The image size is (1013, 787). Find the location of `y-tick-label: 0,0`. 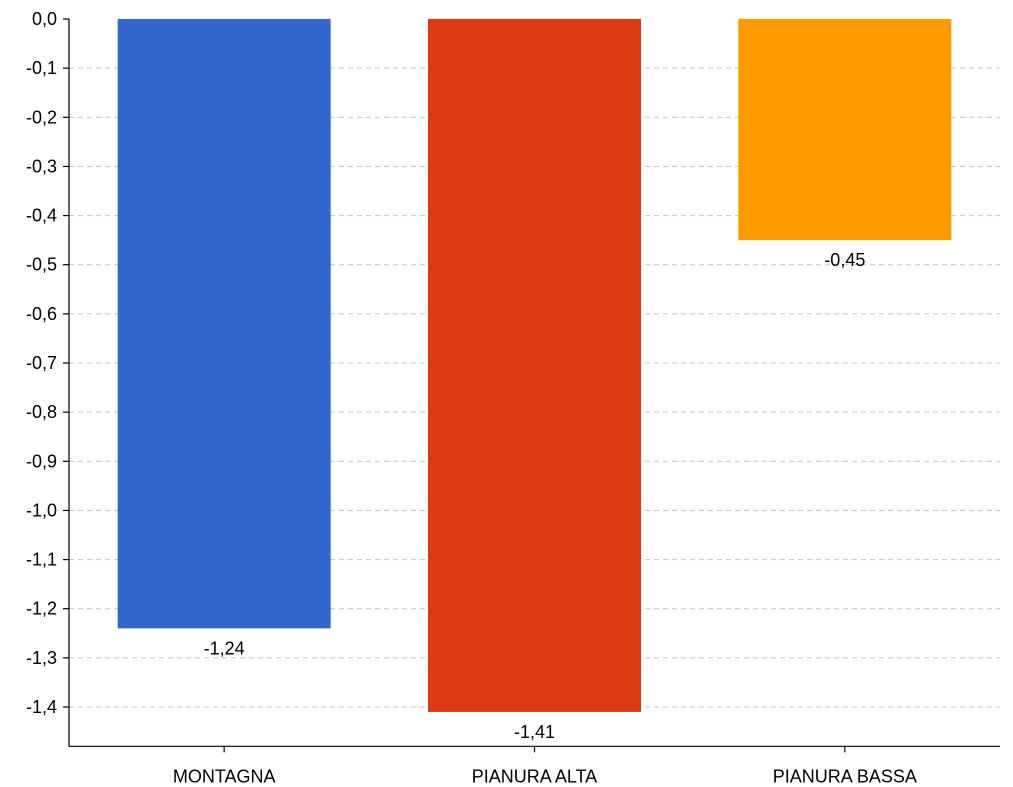

y-tick-label: 0,0 is located at coordinates (44, 19).